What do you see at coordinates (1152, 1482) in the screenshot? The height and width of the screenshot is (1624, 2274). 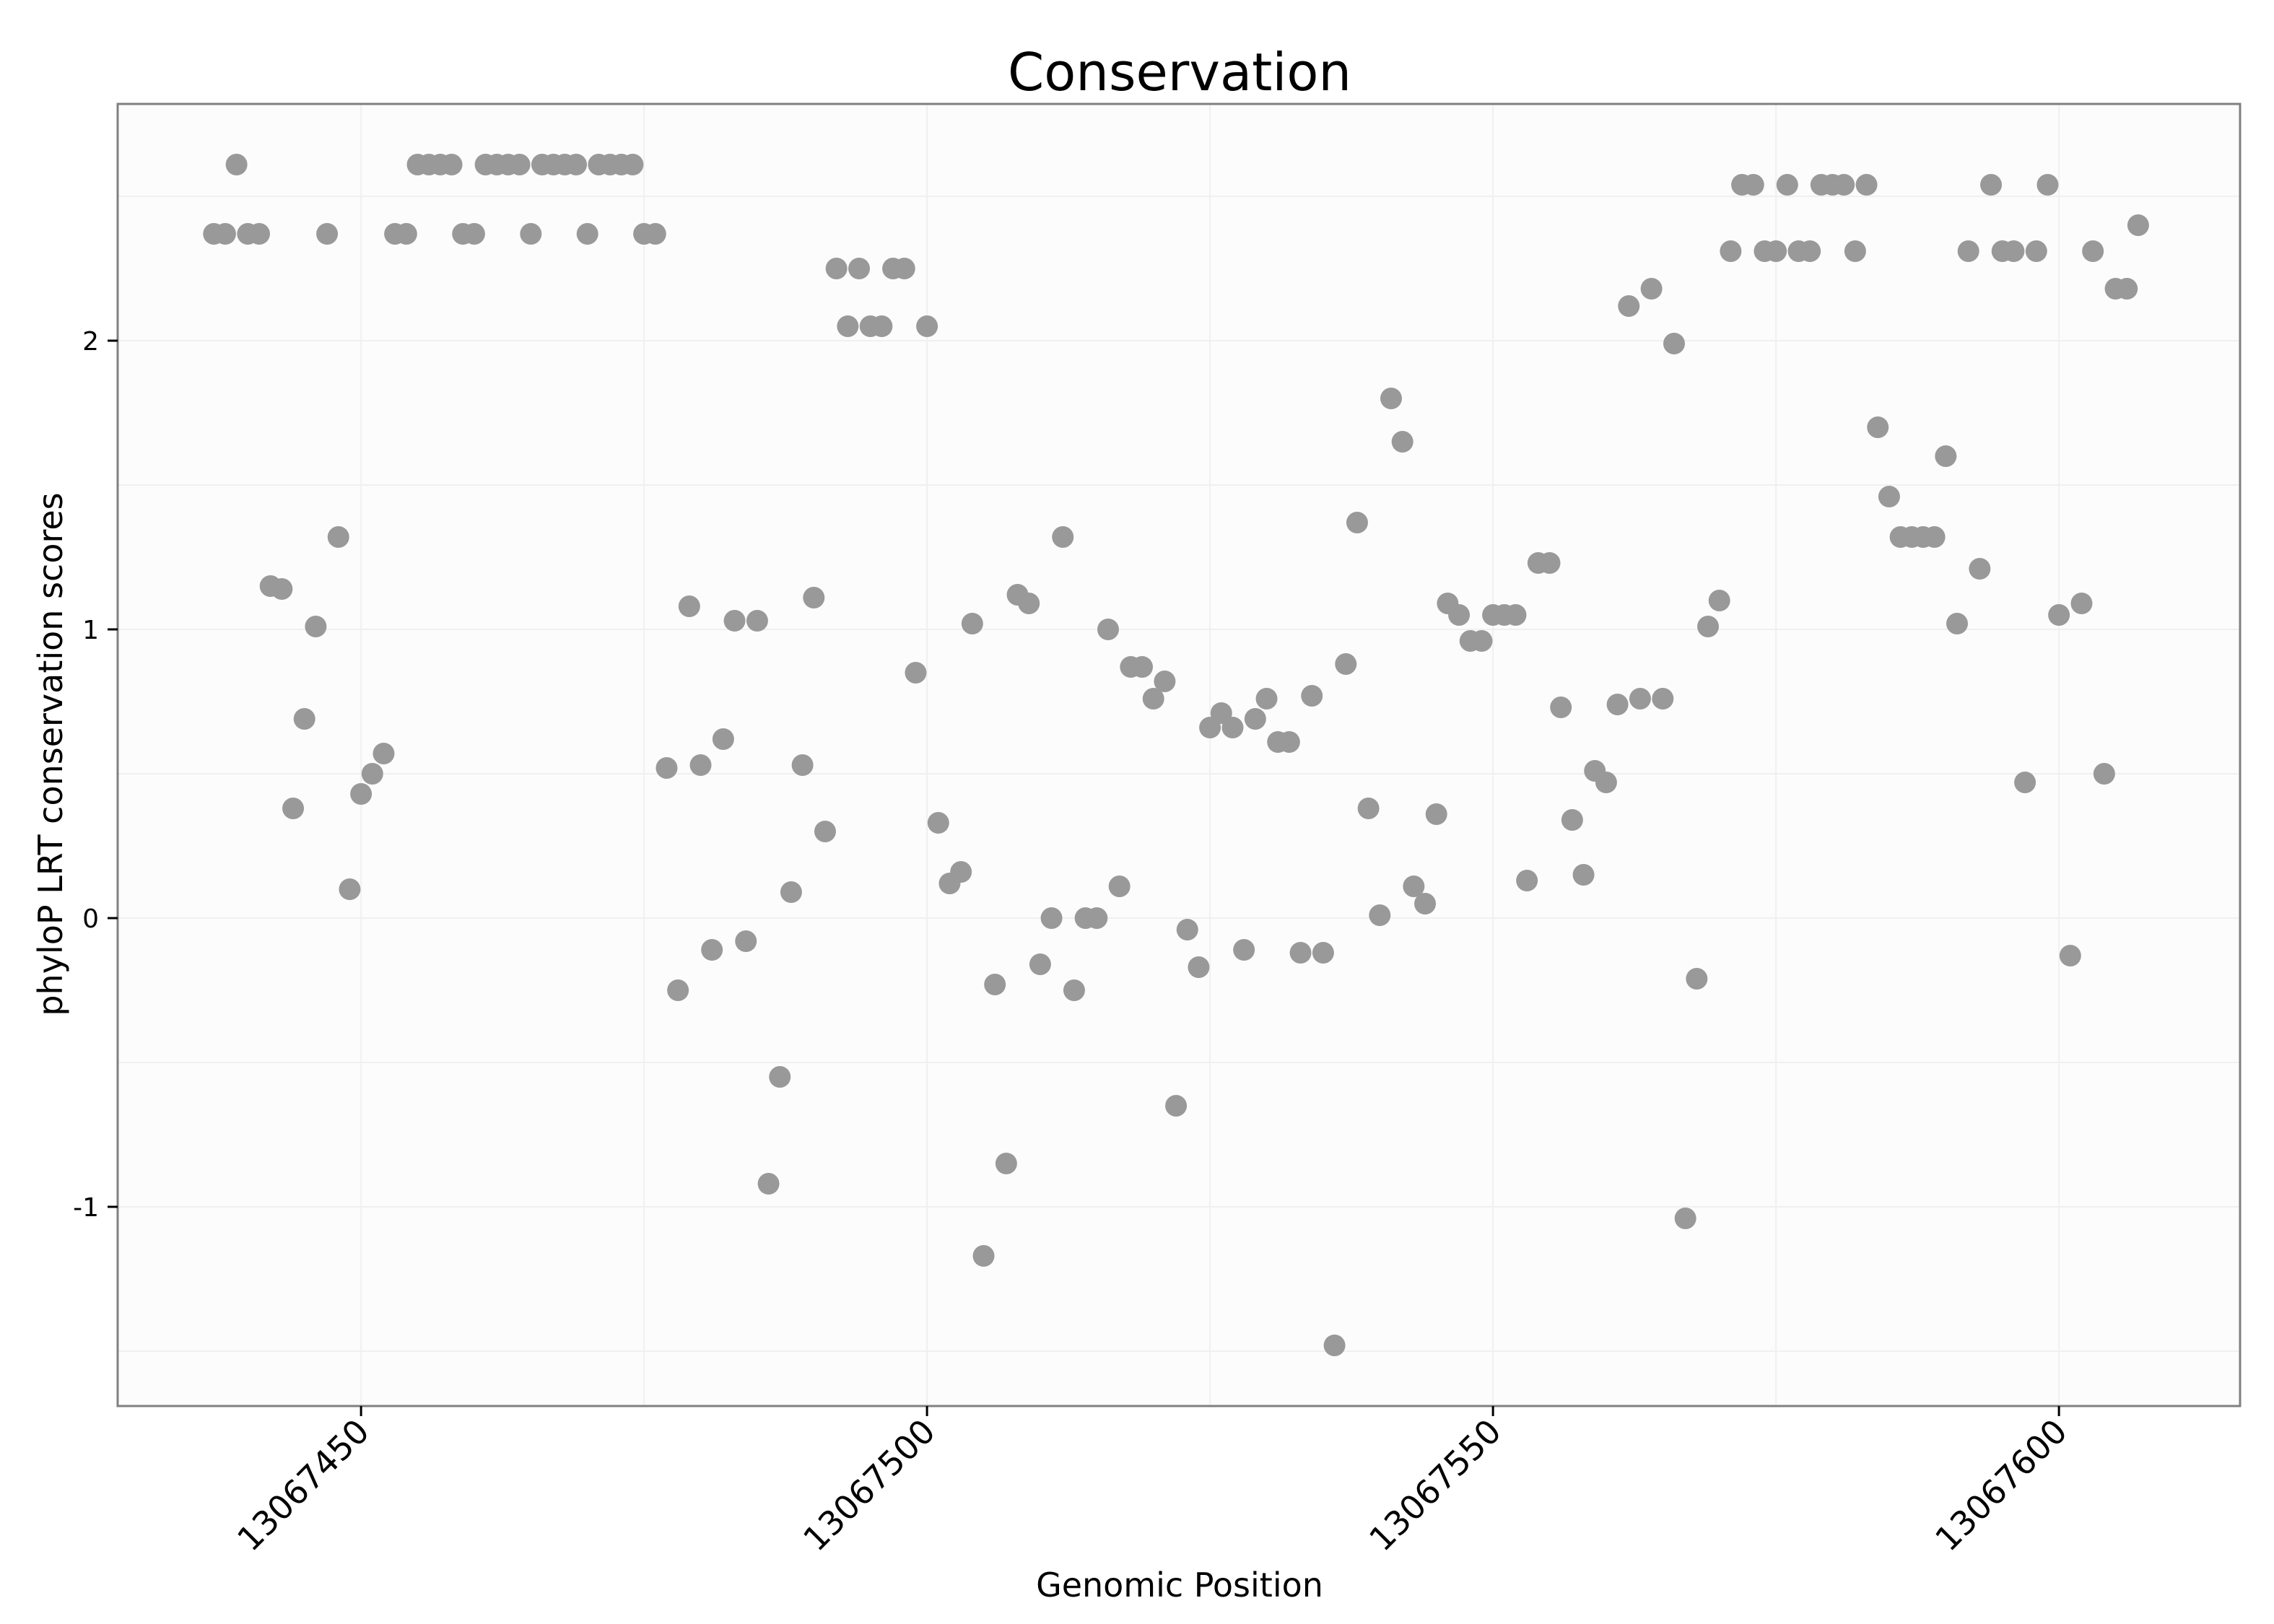 I see `x-axis: 13067450 13067500 13067550 13067600` at bounding box center [1152, 1482].